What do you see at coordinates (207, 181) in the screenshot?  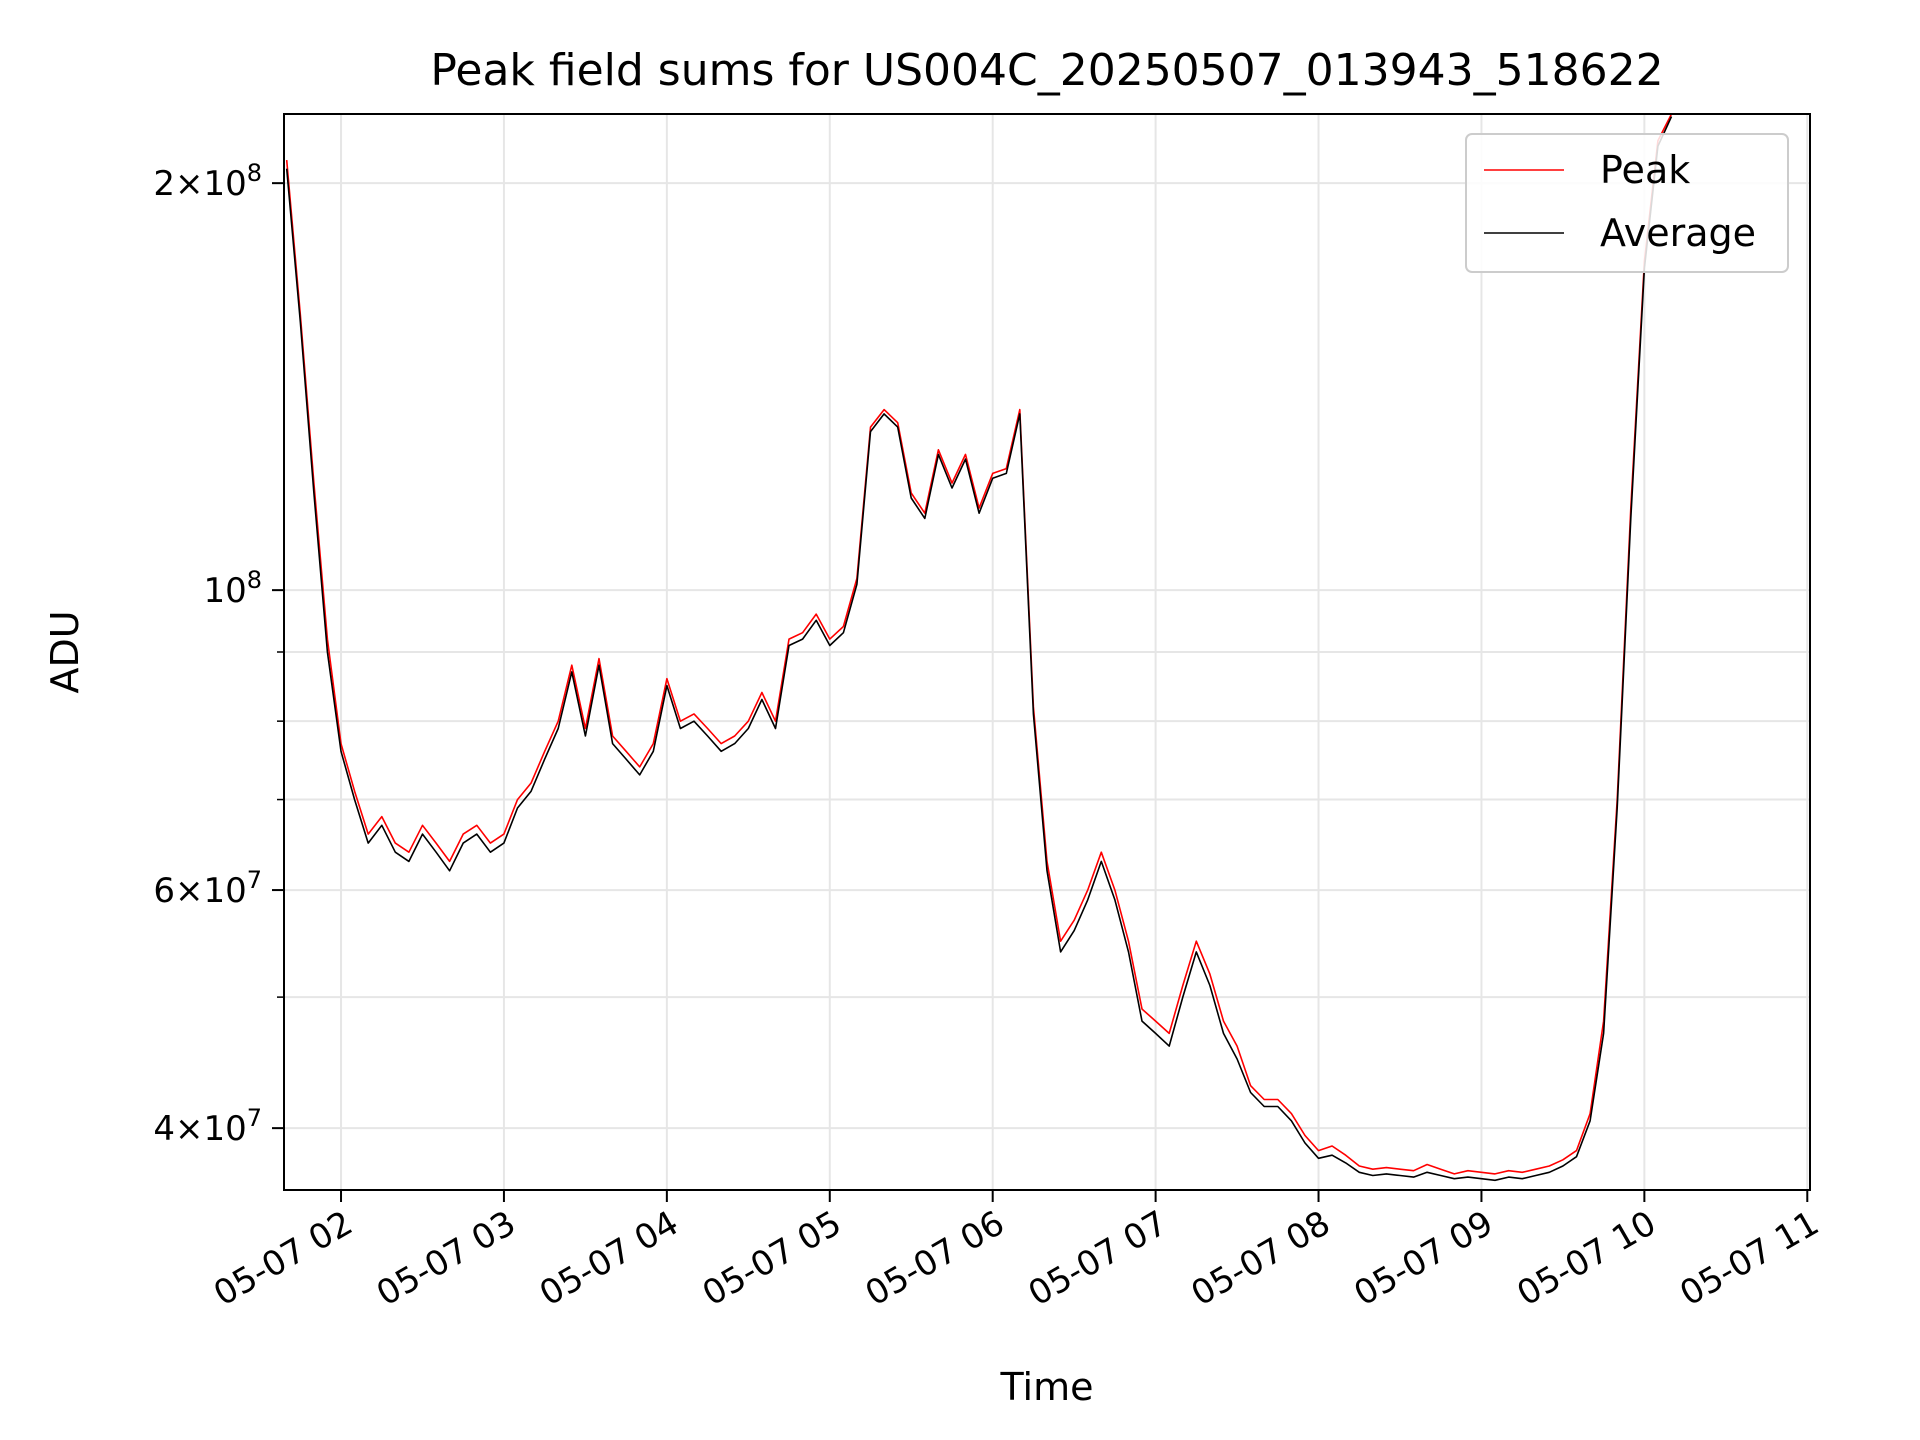 I see `y-tick-label: 2×108` at bounding box center [207, 181].